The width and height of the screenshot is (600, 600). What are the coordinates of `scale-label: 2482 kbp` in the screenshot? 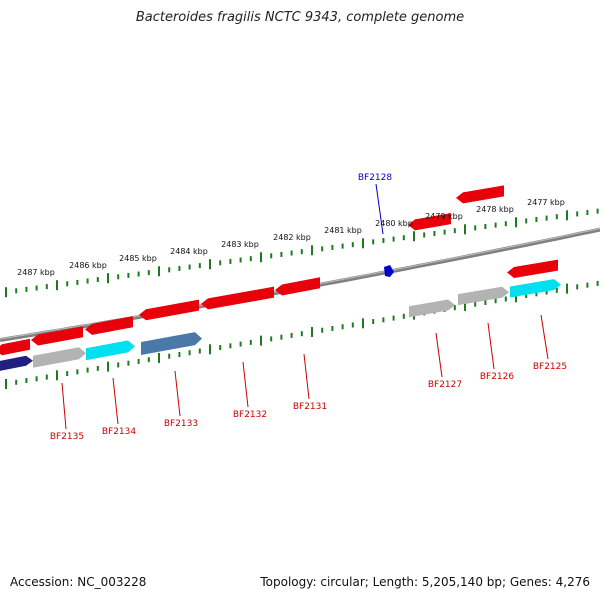 It's located at (292, 237).